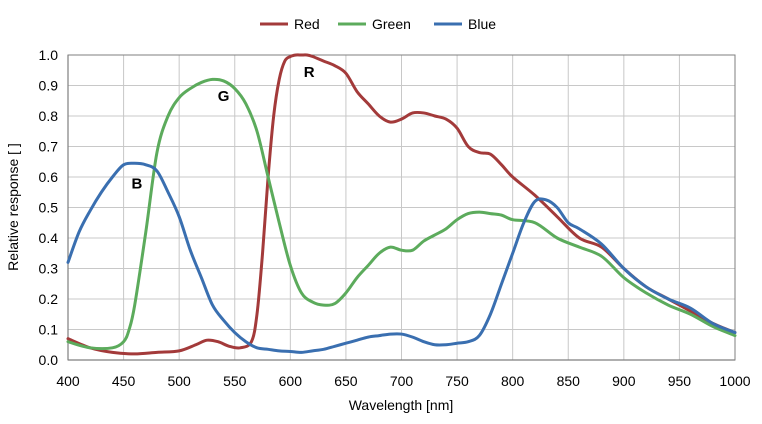  Describe the element at coordinates (224, 96) in the screenshot. I see `annotation-label-g: G` at that location.